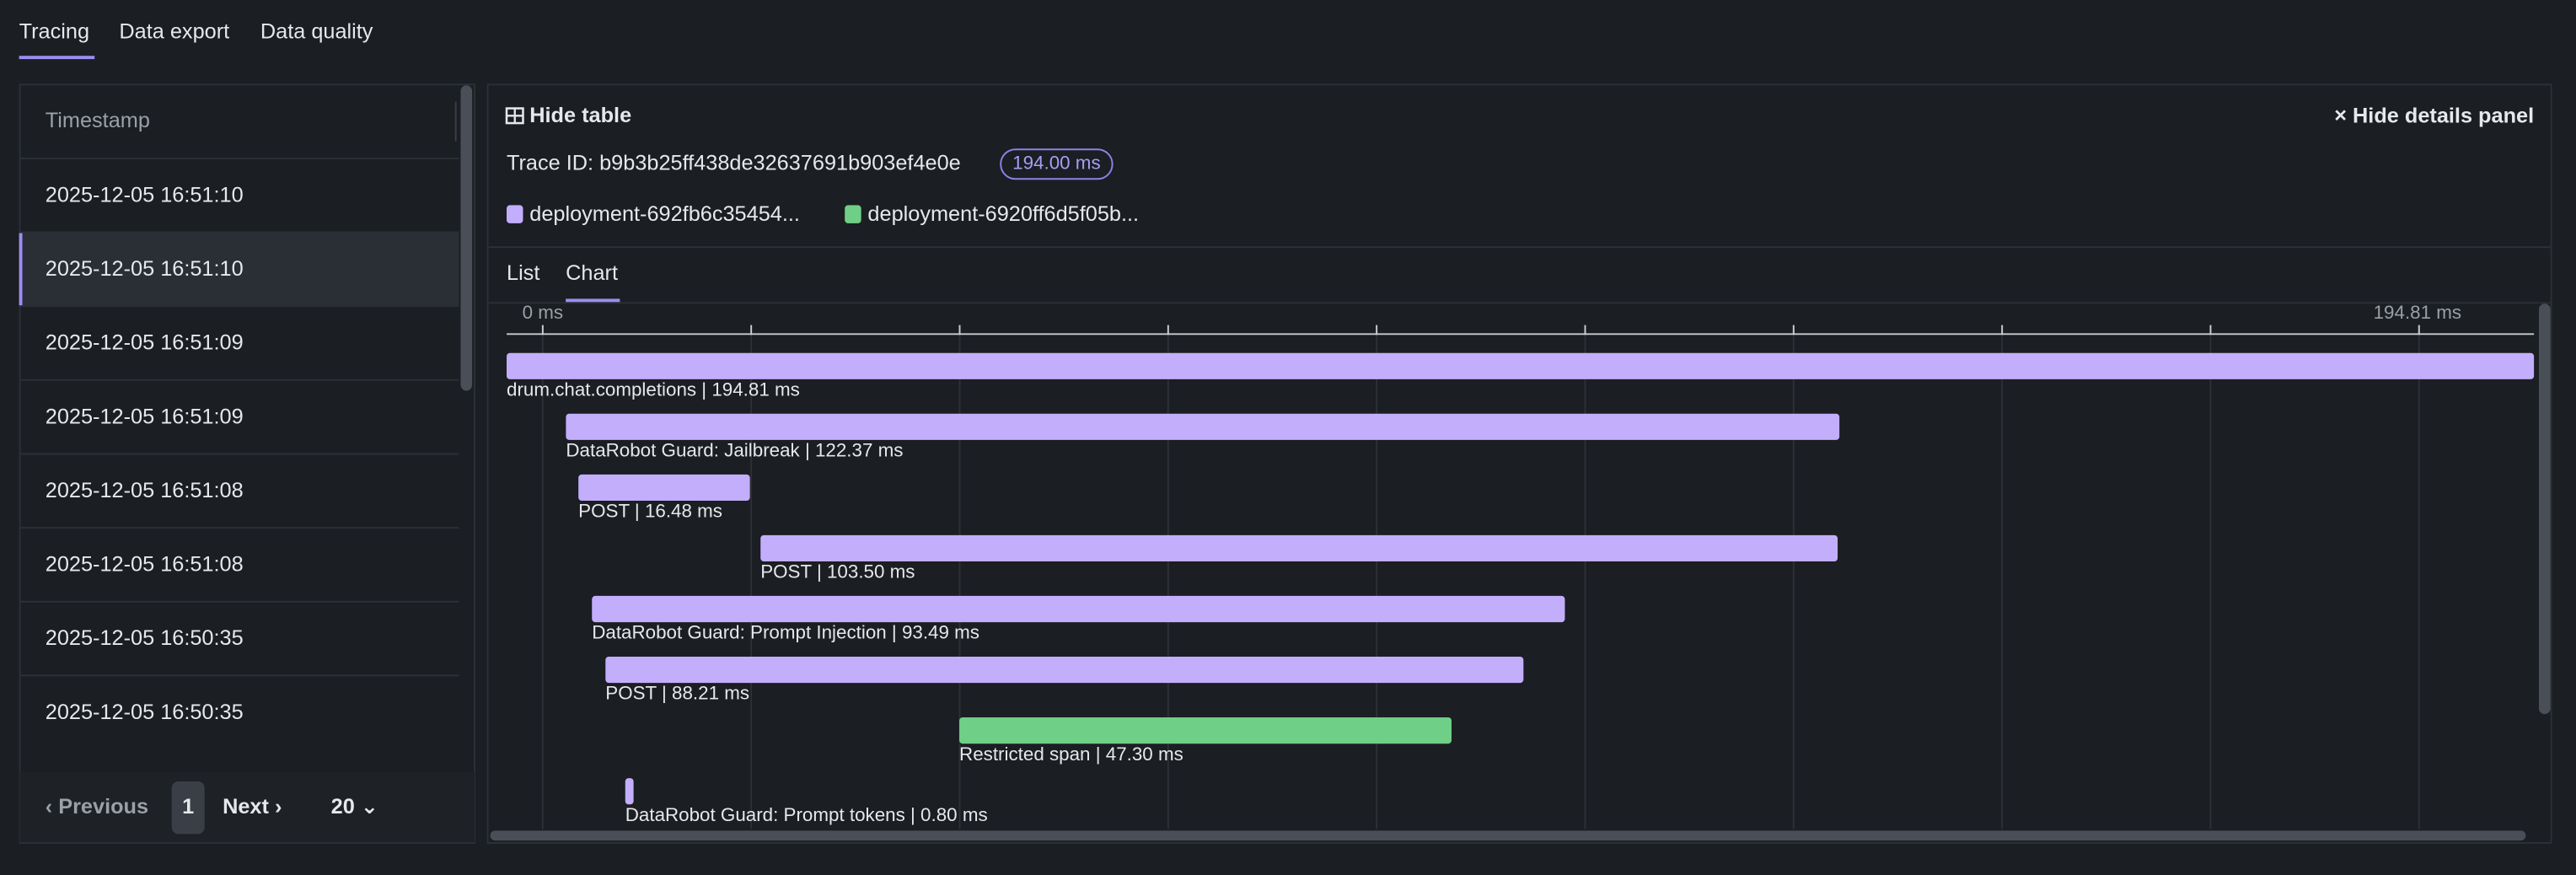 This screenshot has height=875, width=2576. What do you see at coordinates (653, 389) in the screenshot?
I see `span-label: drum.chat.completions | 194.81 ms` at bounding box center [653, 389].